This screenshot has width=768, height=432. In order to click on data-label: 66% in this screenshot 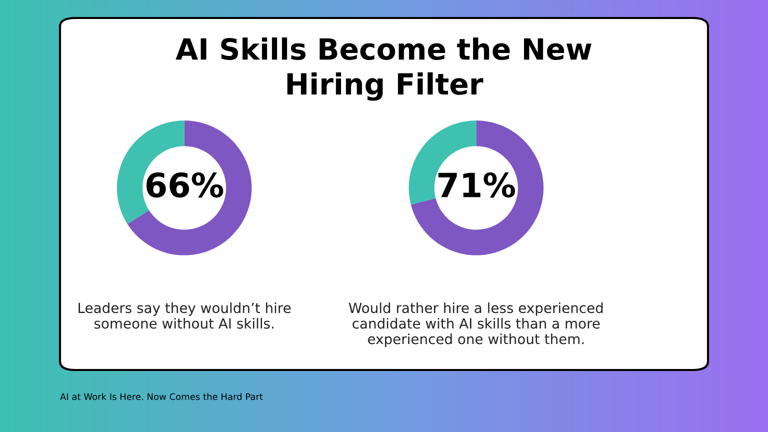, I will do `click(185, 185)`.